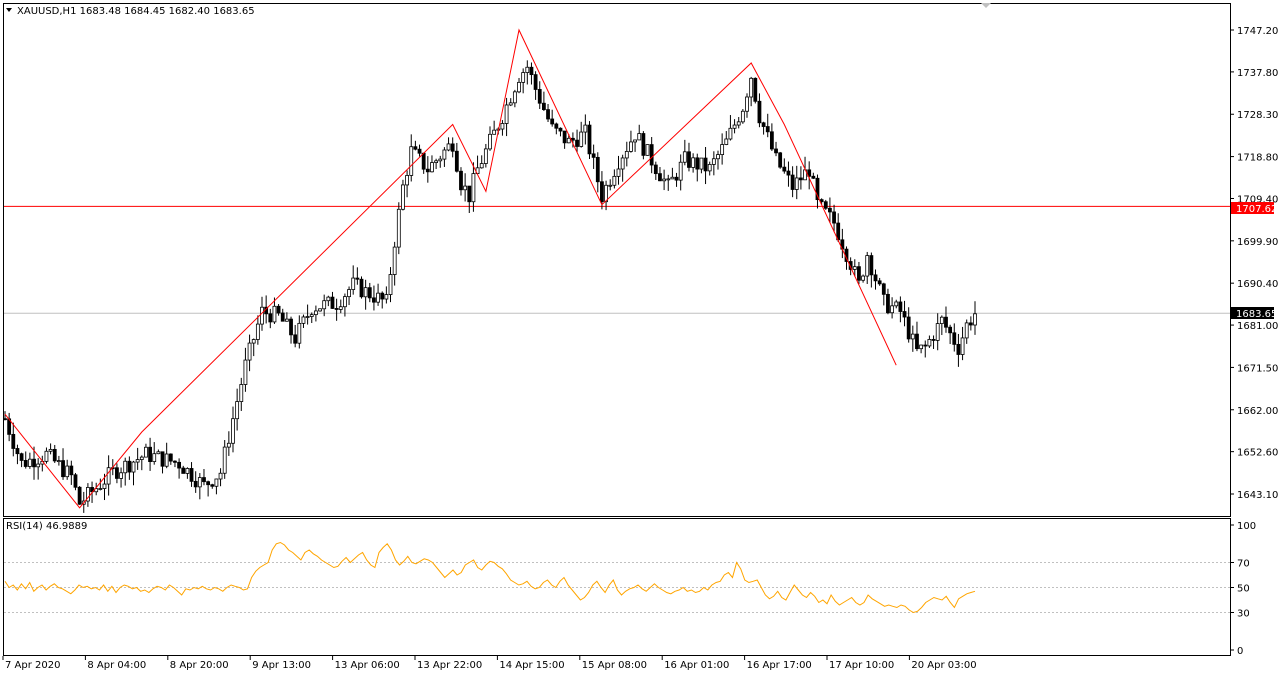 This screenshot has width=1280, height=675. Describe the element at coordinates (943, 665) in the screenshot. I see `time-tick-label: 20 Apr 03:00` at that location.